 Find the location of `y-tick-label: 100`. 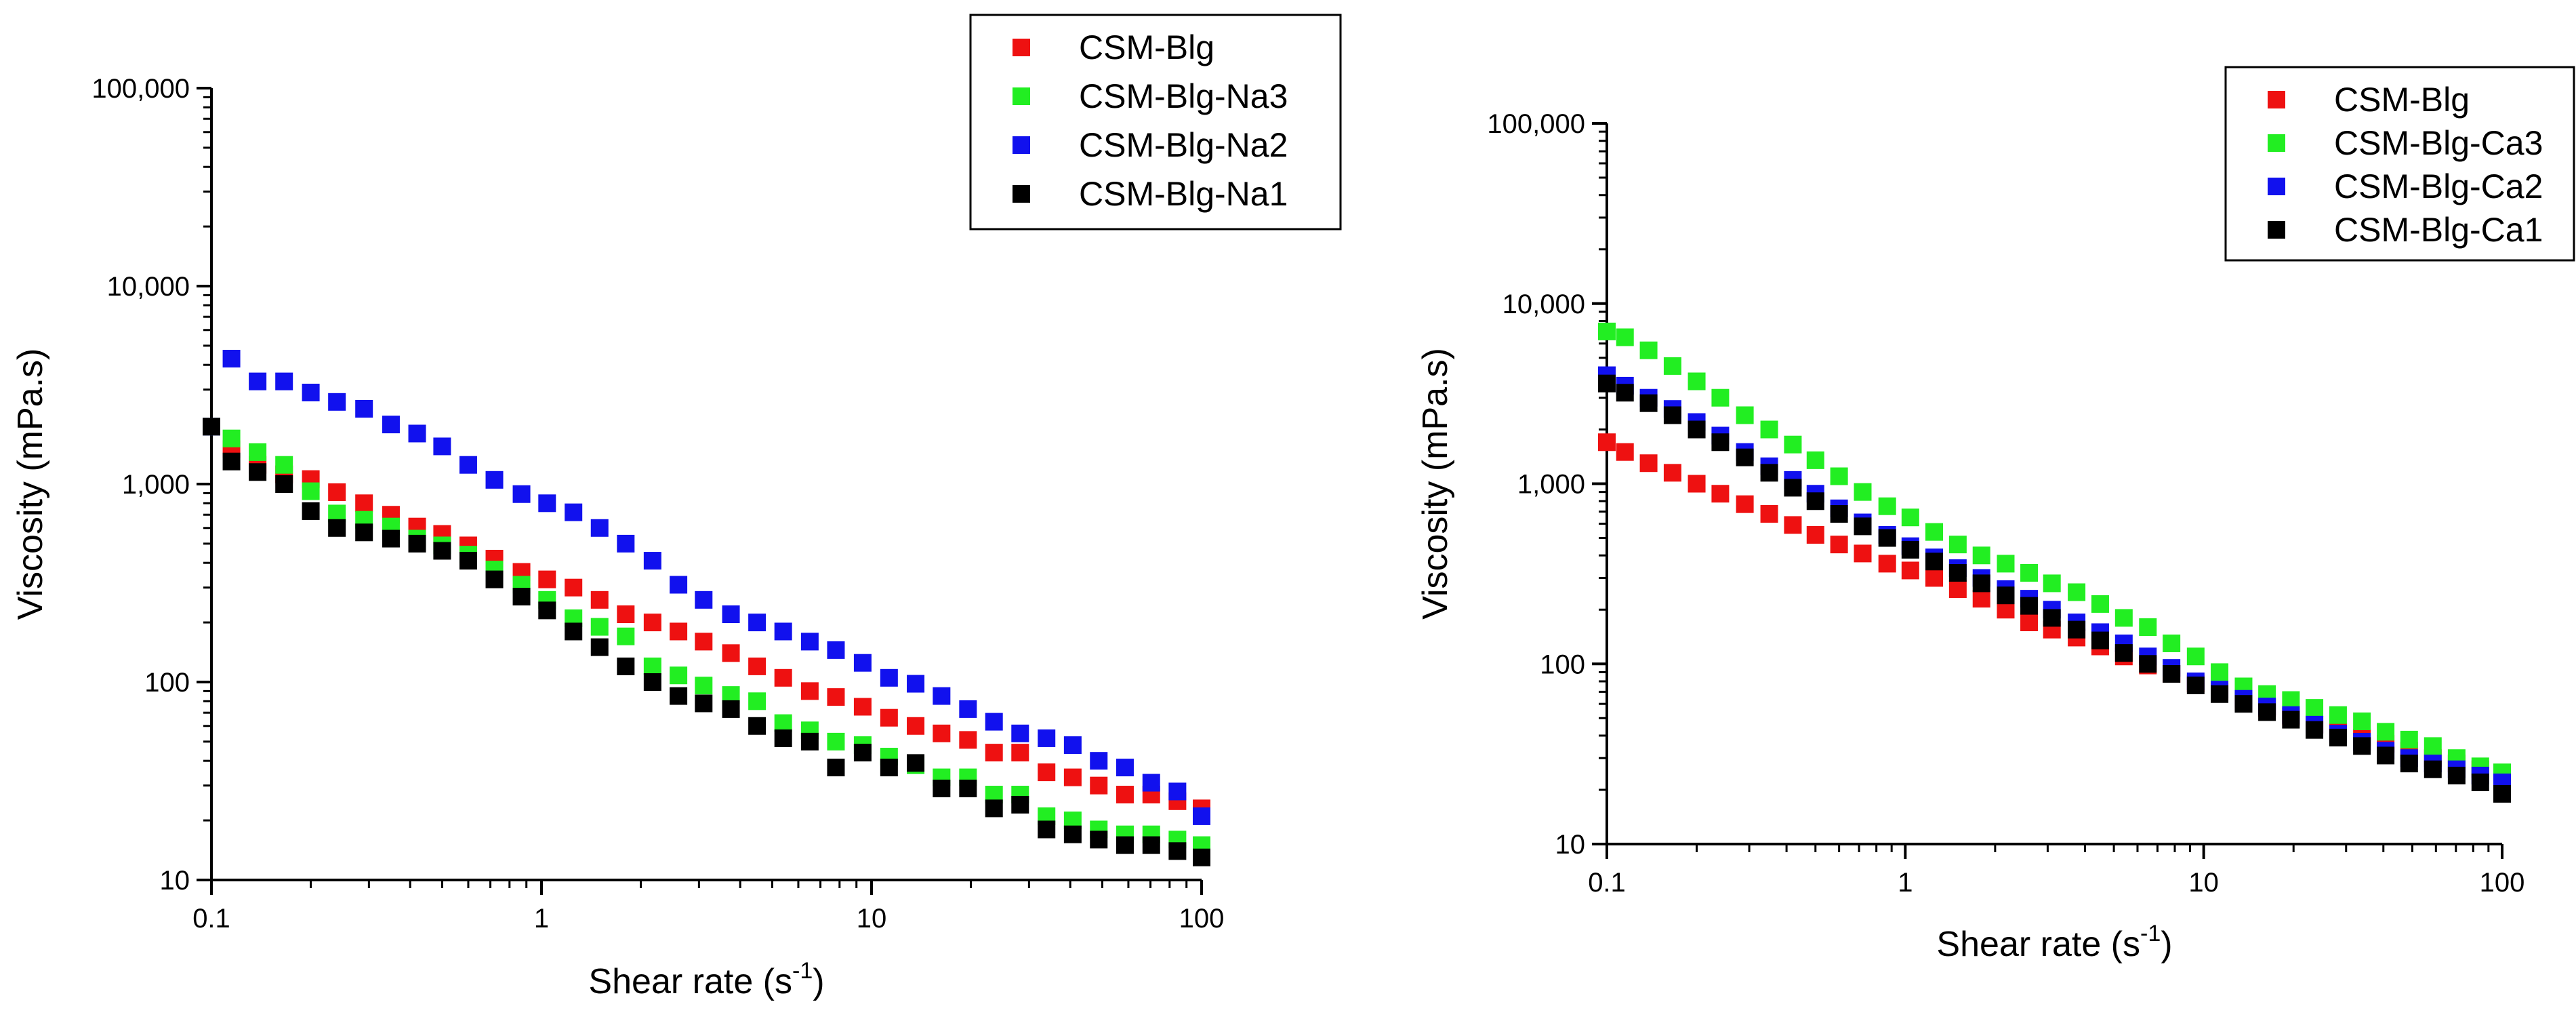

y-tick-label: 100 is located at coordinates (1563, 664).